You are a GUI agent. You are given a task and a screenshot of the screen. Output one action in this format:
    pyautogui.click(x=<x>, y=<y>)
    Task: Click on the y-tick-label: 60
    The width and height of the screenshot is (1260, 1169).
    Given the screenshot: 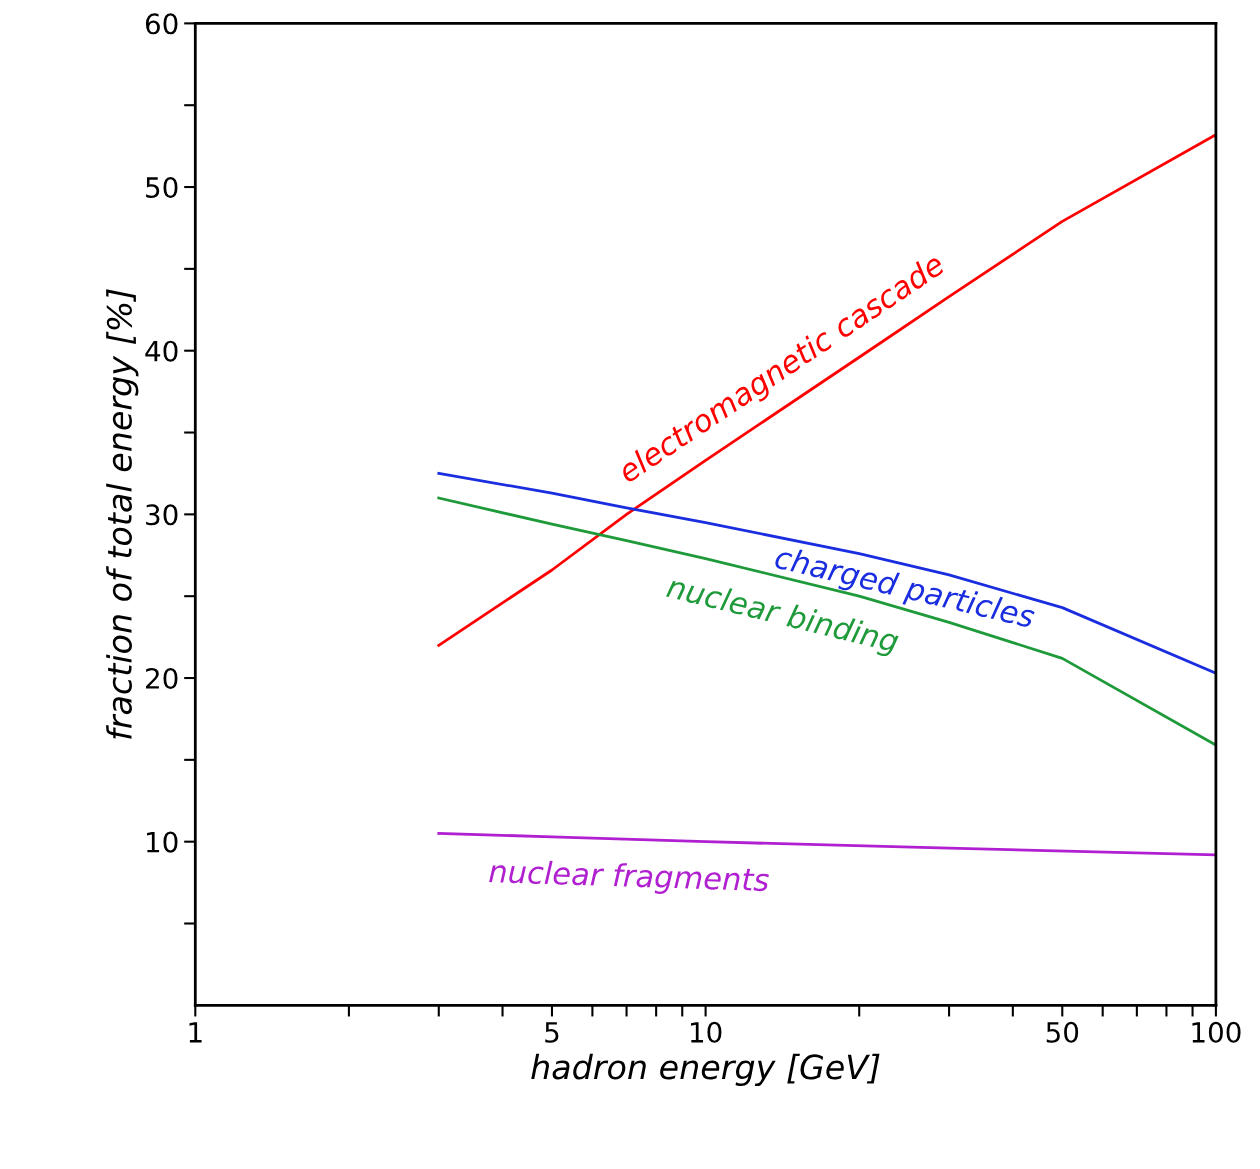 What is the action you would take?
    pyautogui.click(x=161, y=24)
    